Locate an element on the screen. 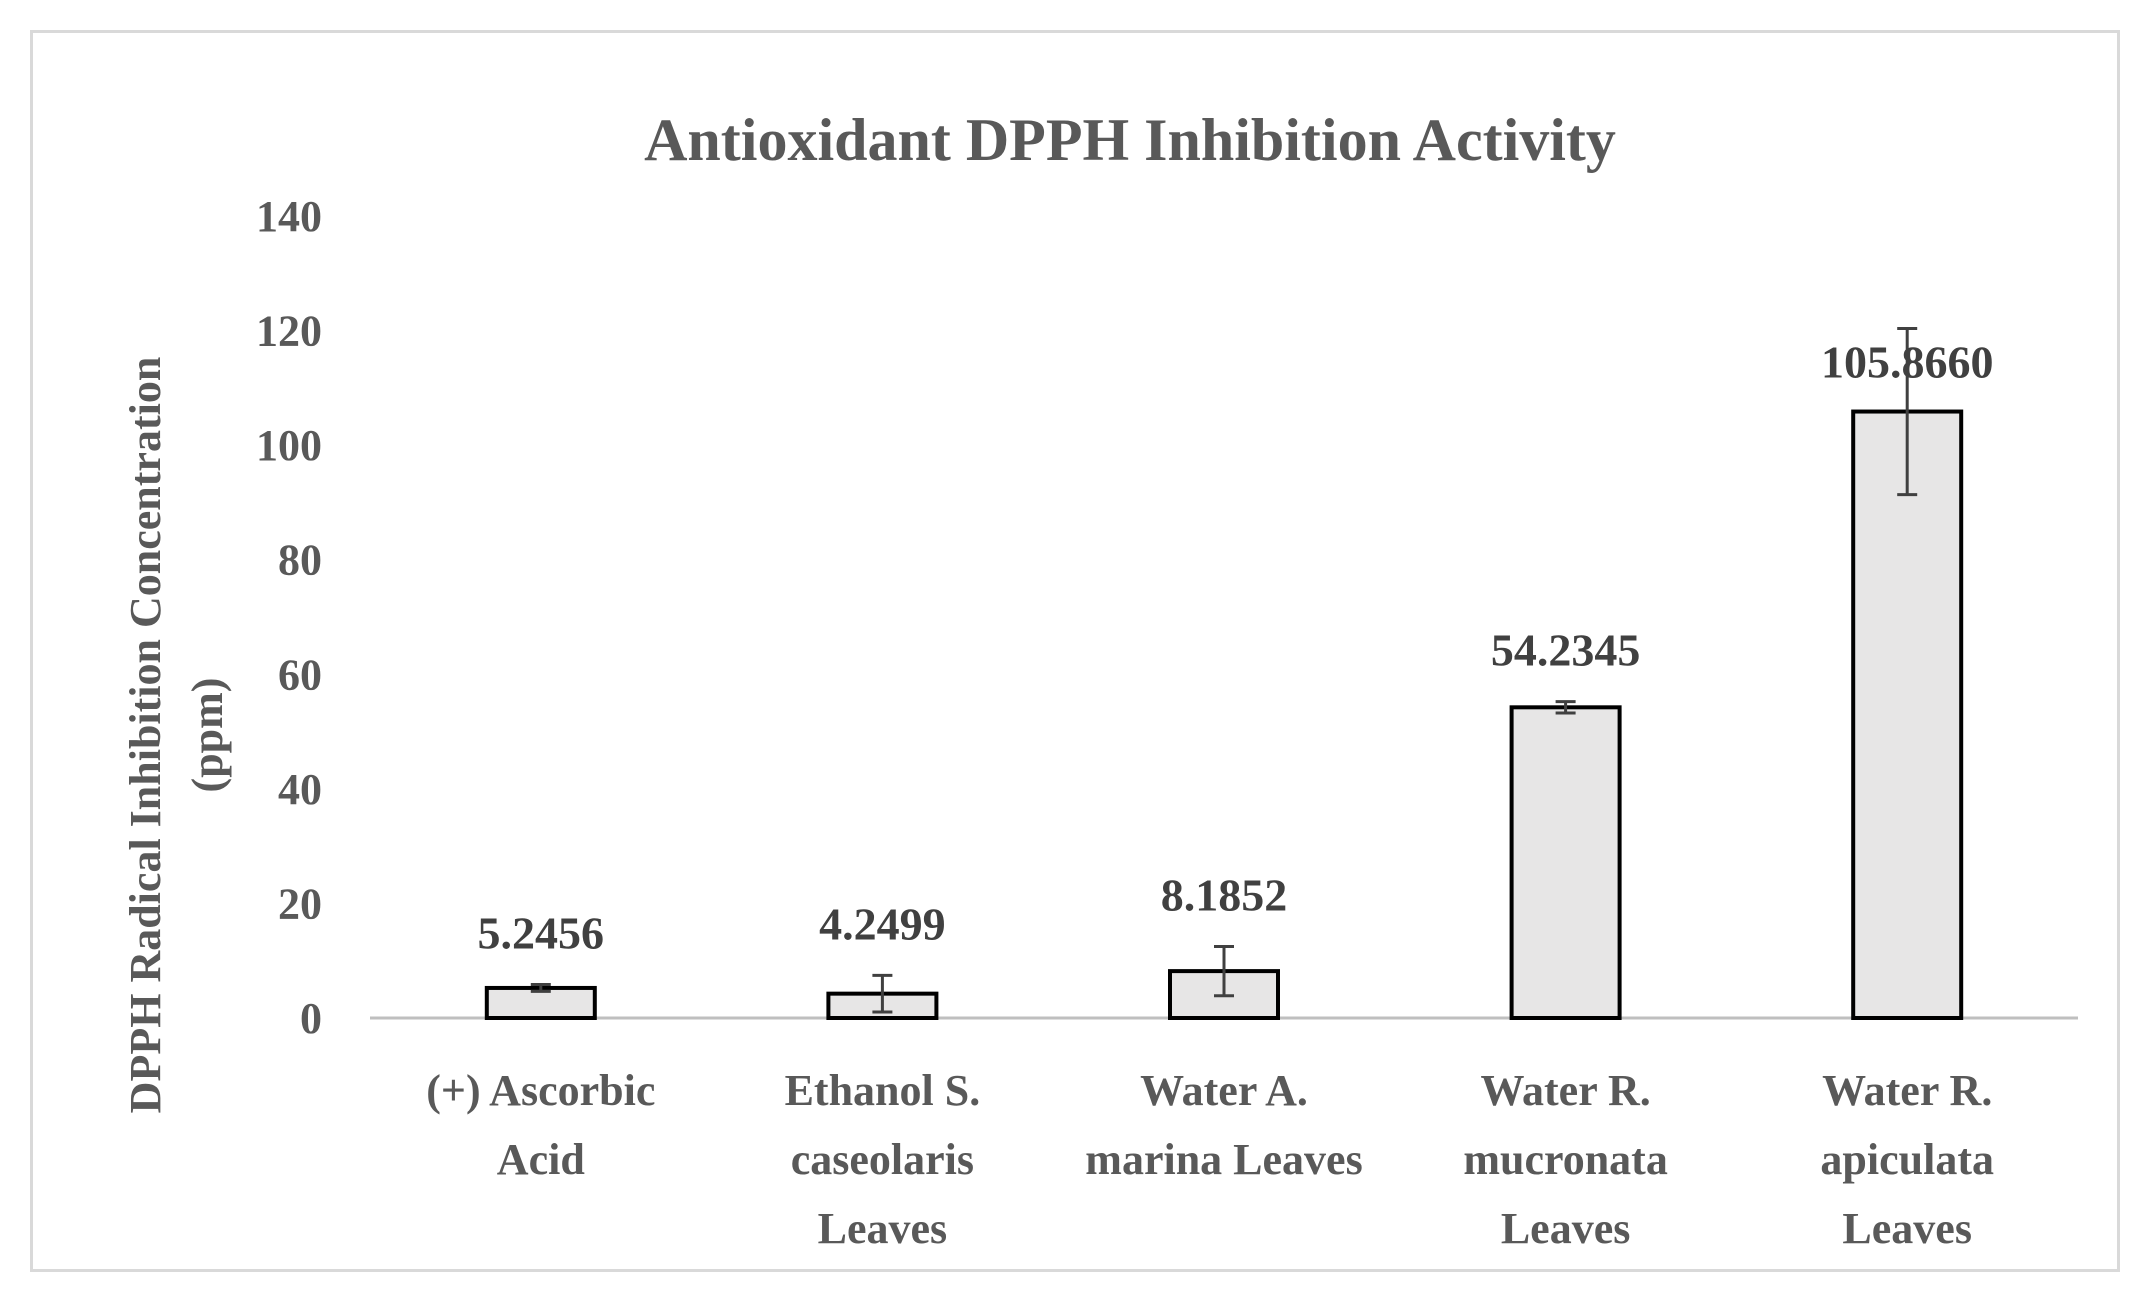  y-tick-labels: 0 20 40 60 80 100 120 140 is located at coordinates (289, 617).